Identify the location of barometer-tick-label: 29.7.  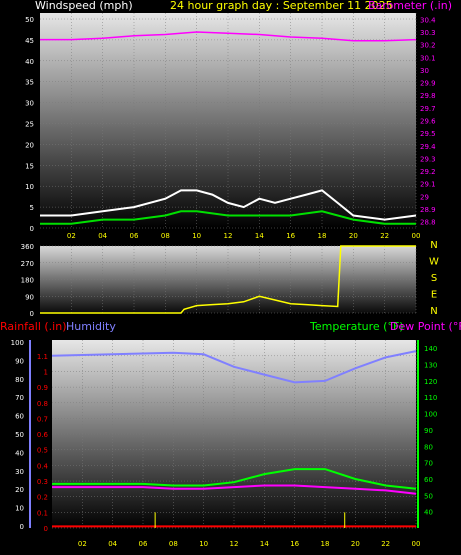
(428, 109).